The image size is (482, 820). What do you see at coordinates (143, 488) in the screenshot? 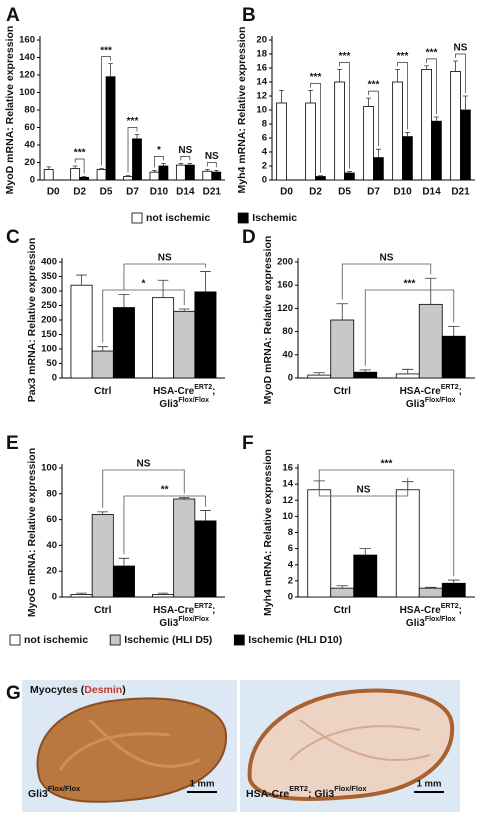
I see `comparison-bracket` at bounding box center [143, 488].